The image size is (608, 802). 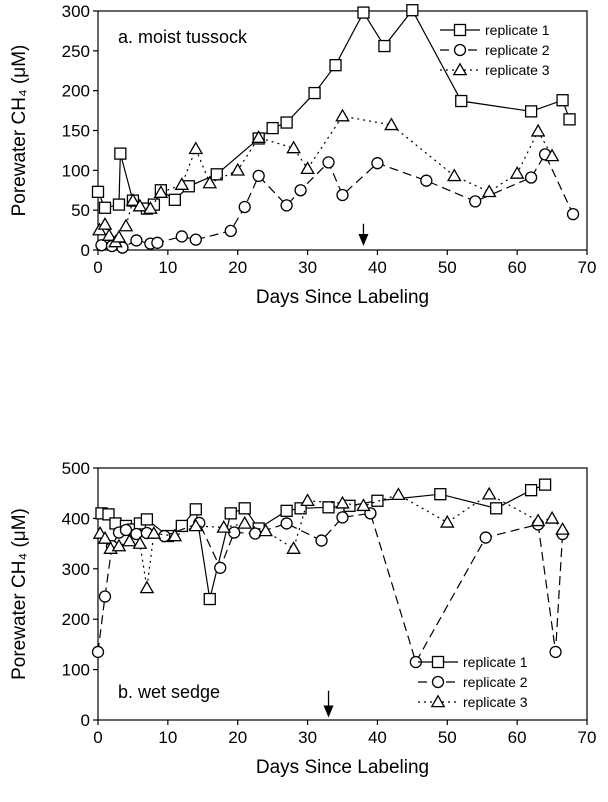 I want to click on legend-label: replicate 2, so click(x=517, y=50).